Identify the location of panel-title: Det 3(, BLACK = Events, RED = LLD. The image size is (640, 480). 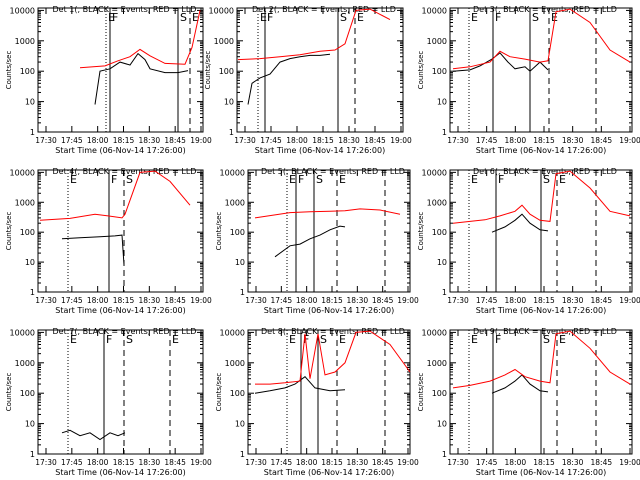
(545, 9).